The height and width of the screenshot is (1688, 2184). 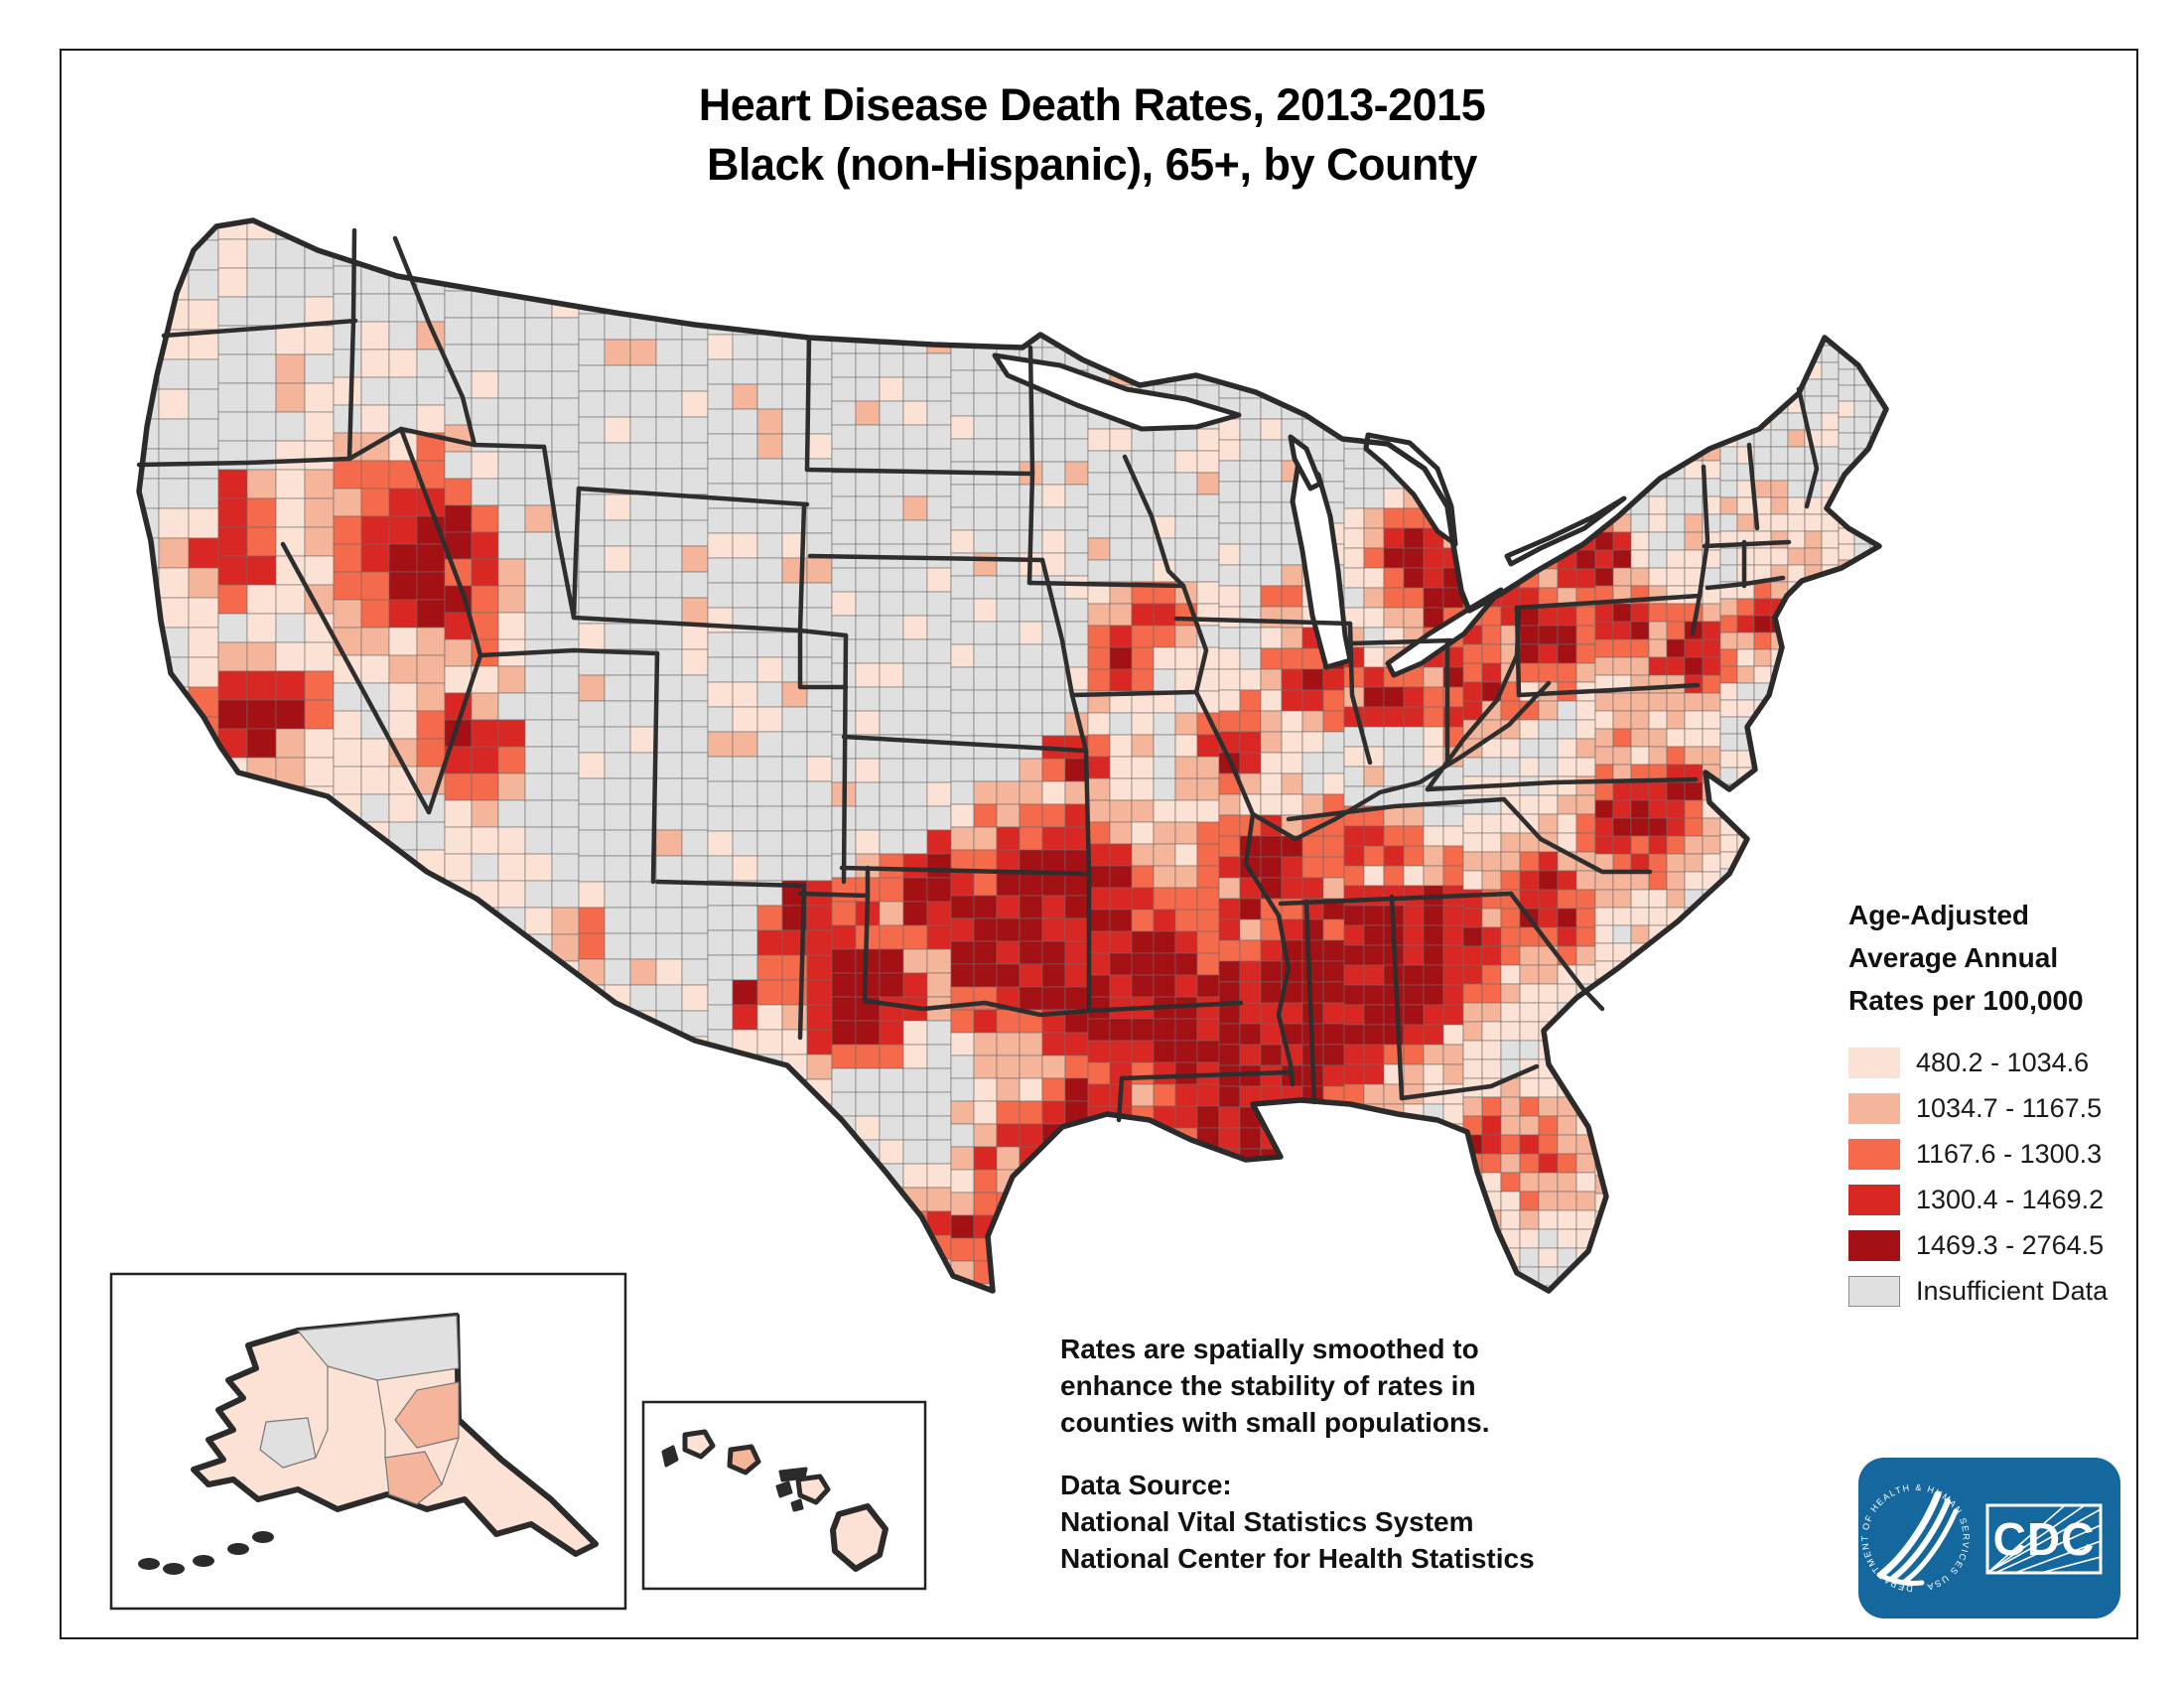 I want to click on legend-swatch-class2, so click(x=1874, y=1108).